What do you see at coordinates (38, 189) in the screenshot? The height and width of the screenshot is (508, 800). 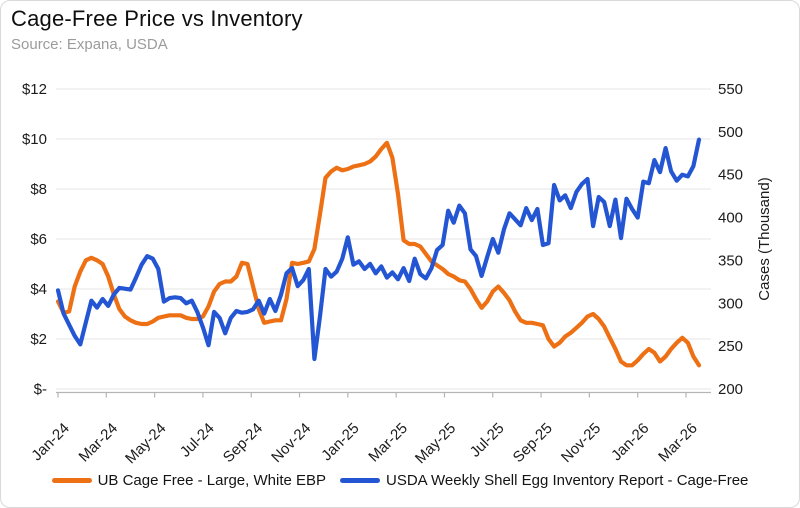 I see `left-axis-tick-label: $8` at bounding box center [38, 189].